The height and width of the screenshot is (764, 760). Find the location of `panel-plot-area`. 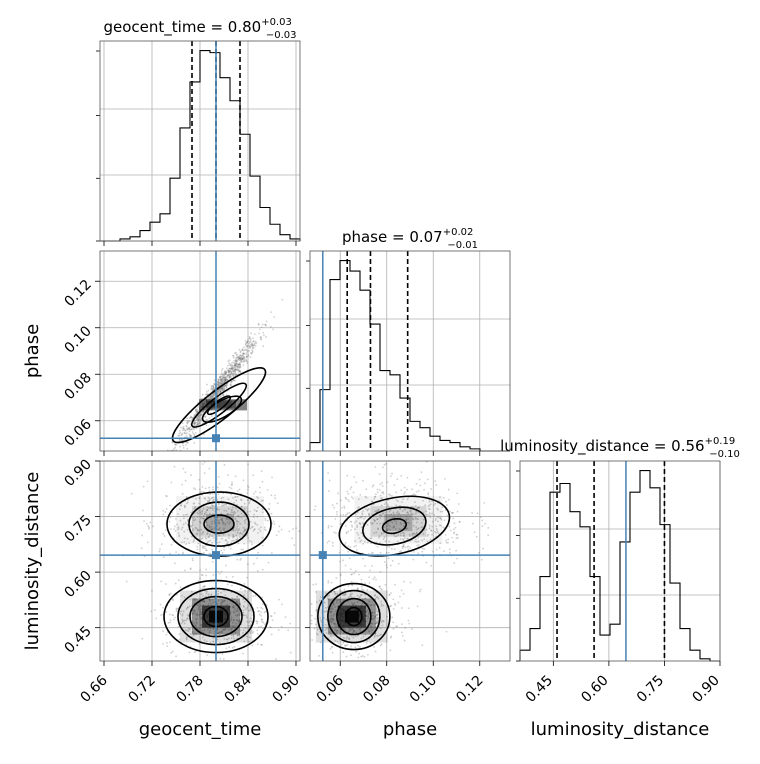

panel-plot-area is located at coordinates (200, 561).